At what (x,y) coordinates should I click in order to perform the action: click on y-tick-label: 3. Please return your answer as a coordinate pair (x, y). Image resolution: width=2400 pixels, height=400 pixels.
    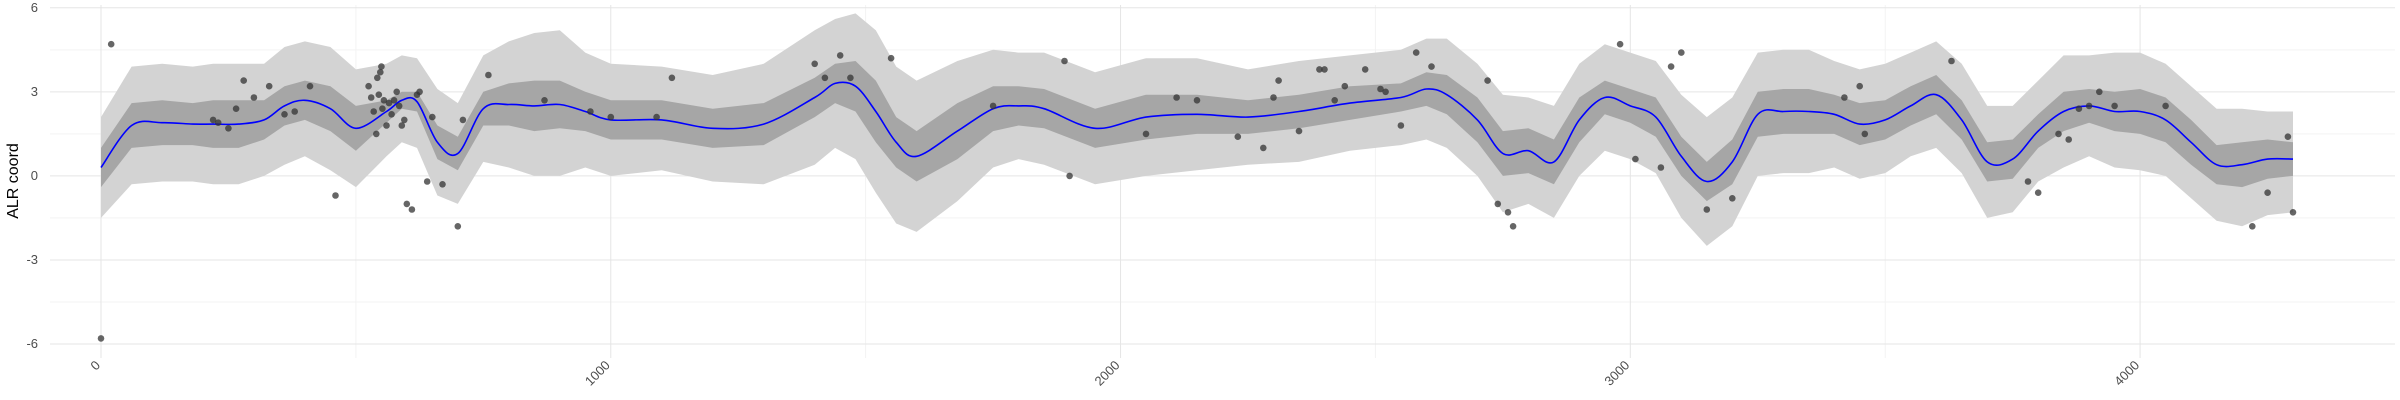
    Looking at the image, I should click on (34, 91).